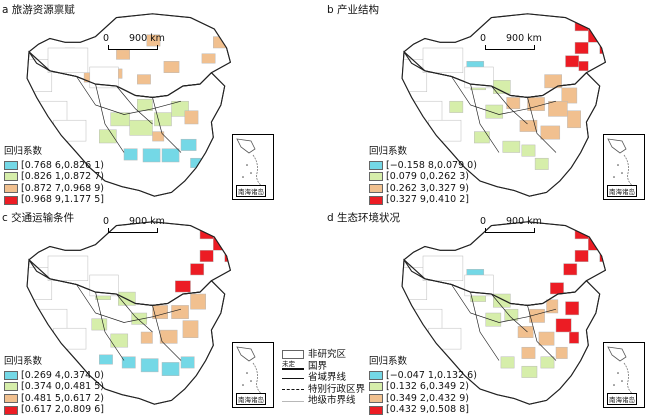 The image size is (650, 416). Describe the element at coordinates (510, 230) in the screenshot. I see `scale-bar-line` at that location.